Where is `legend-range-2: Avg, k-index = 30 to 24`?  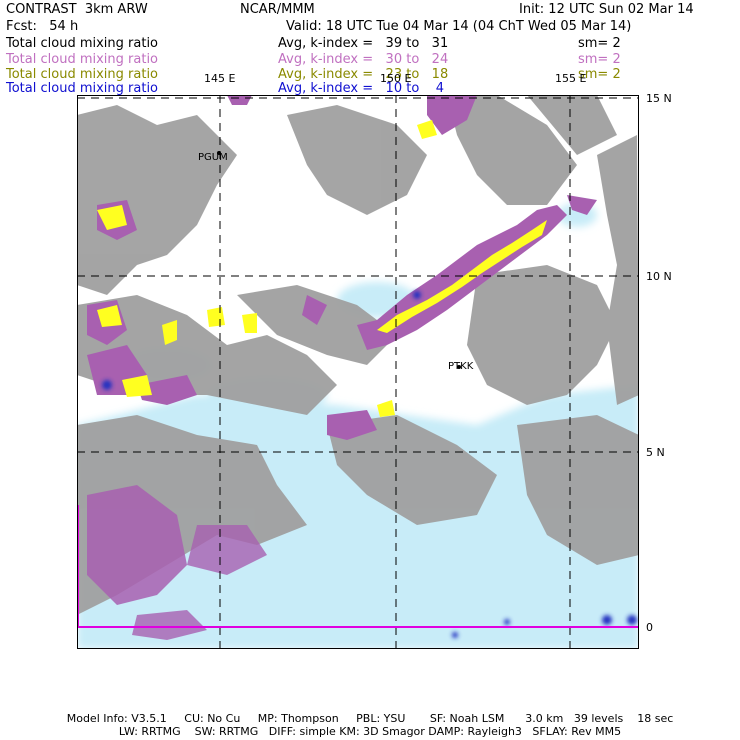 legend-range-2: Avg, k-index = 30 to 24 is located at coordinates (363, 59).